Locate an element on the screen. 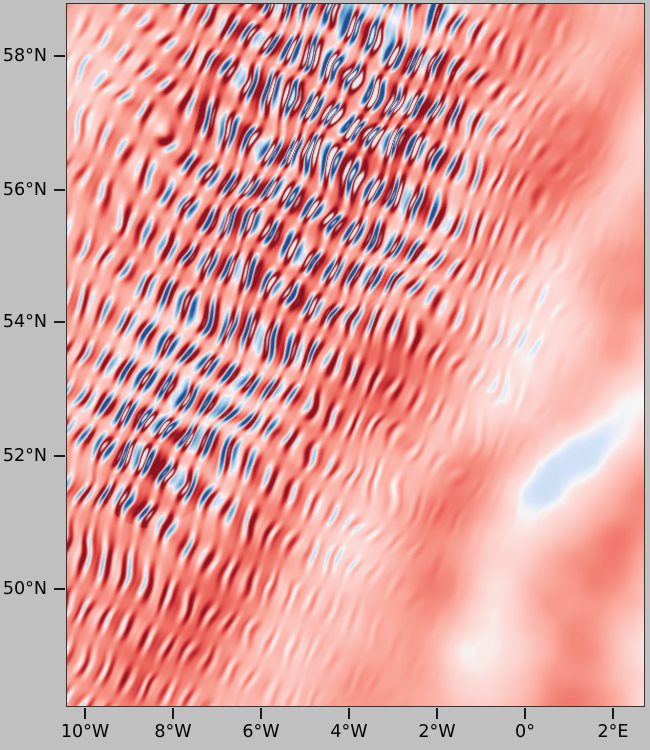 The width and height of the screenshot is (650, 750). y-tick-label: 52°N is located at coordinates (24, 456).